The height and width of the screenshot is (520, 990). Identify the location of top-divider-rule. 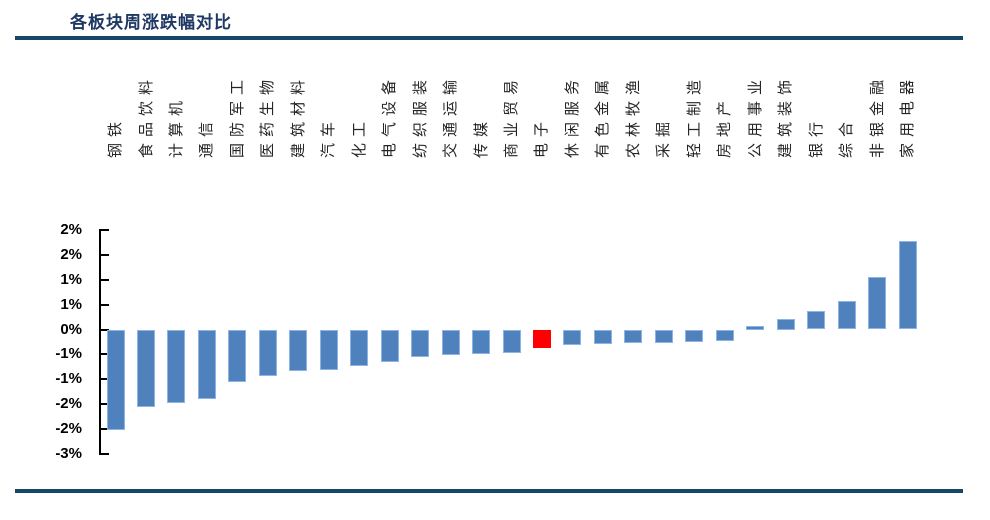
(489, 38).